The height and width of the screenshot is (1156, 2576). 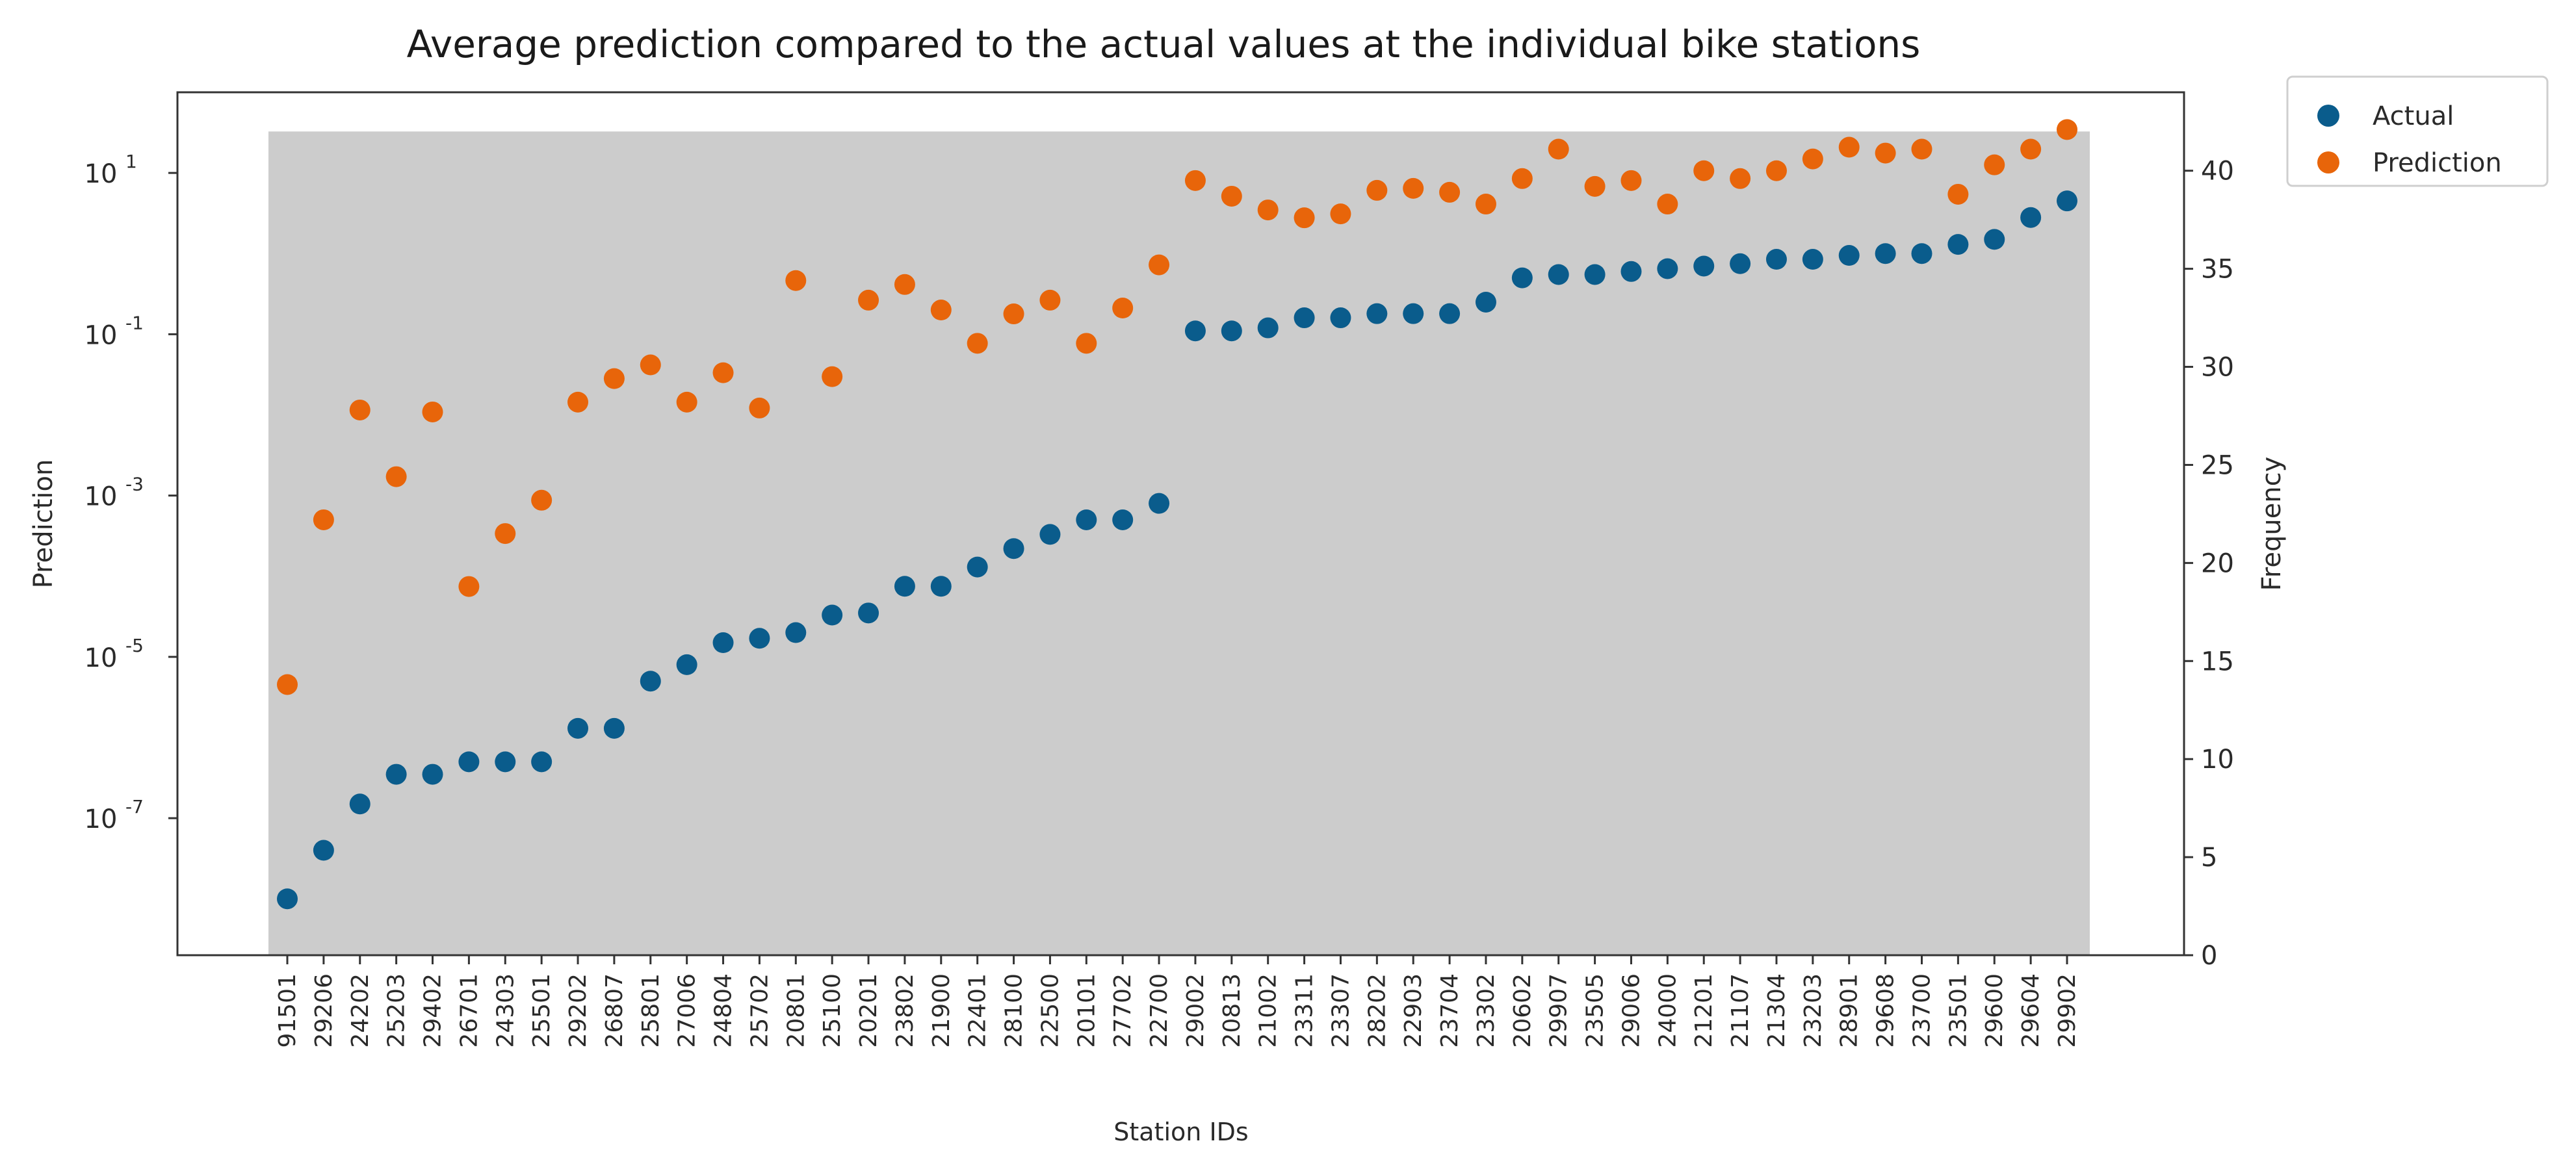 What do you see at coordinates (1414, 1011) in the screenshot?
I see `x-tick-label: 22903` at bounding box center [1414, 1011].